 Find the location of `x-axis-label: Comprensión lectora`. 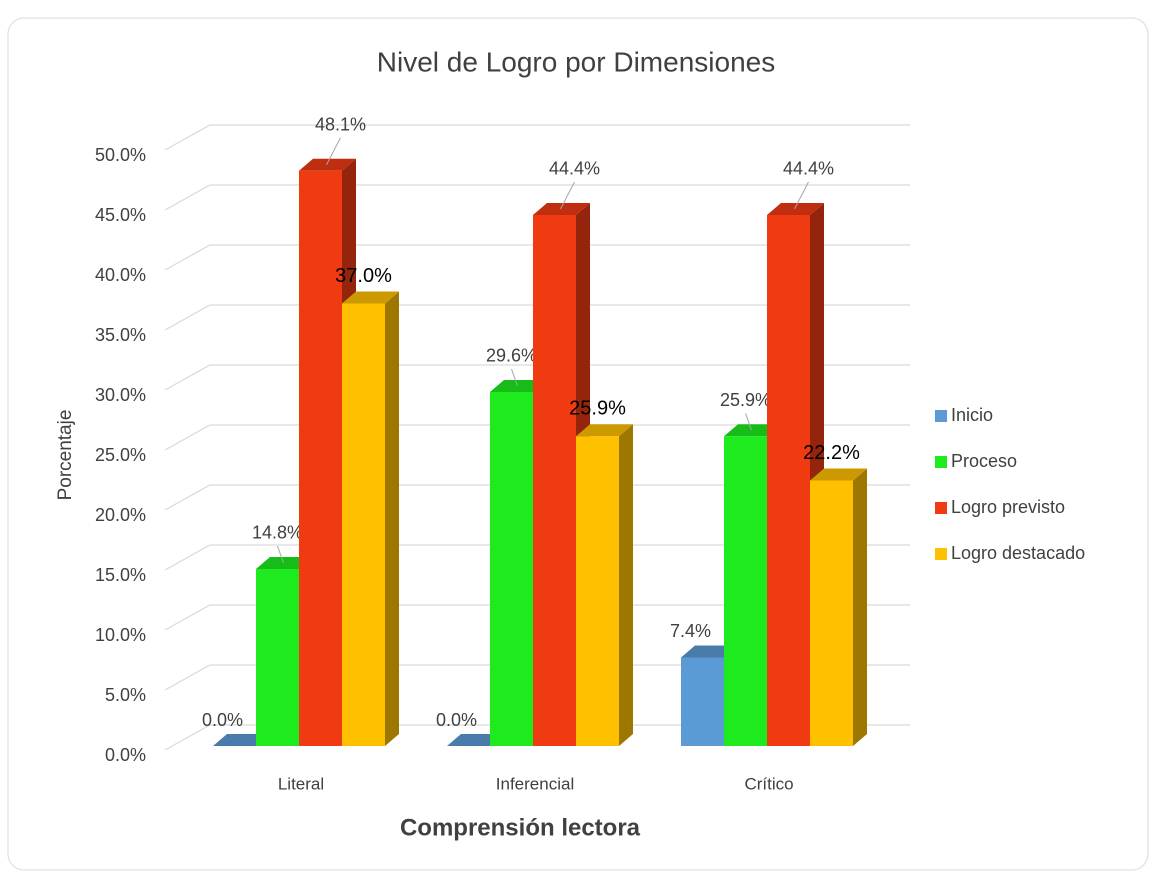

x-axis-label: Comprensión lectora is located at coordinates (520, 827).